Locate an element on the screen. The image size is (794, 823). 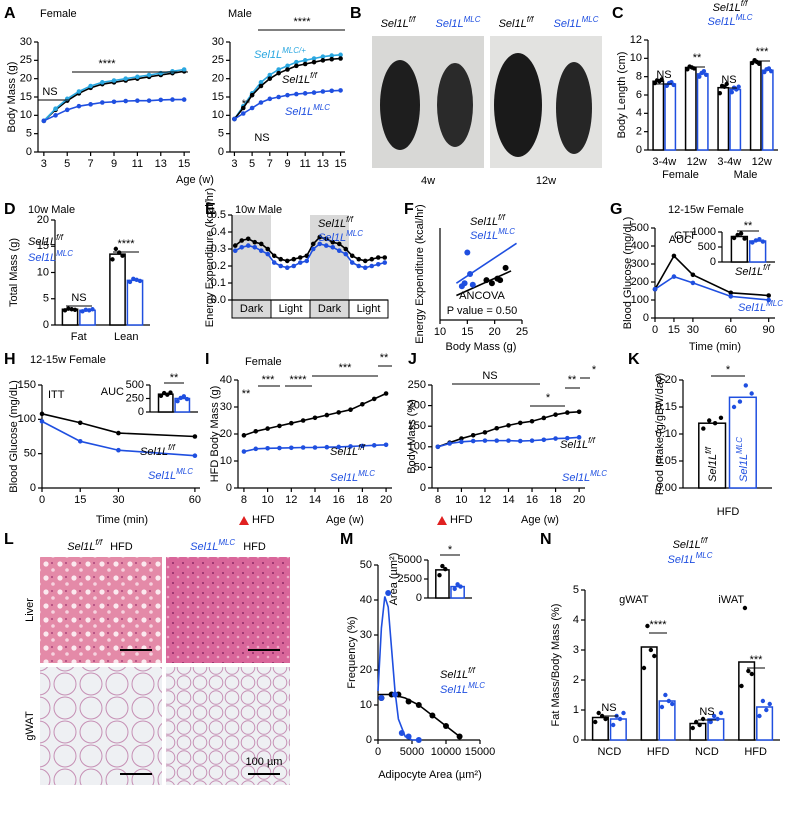
photo-label: Sel1Lf/f is located at coordinates (399, 22).